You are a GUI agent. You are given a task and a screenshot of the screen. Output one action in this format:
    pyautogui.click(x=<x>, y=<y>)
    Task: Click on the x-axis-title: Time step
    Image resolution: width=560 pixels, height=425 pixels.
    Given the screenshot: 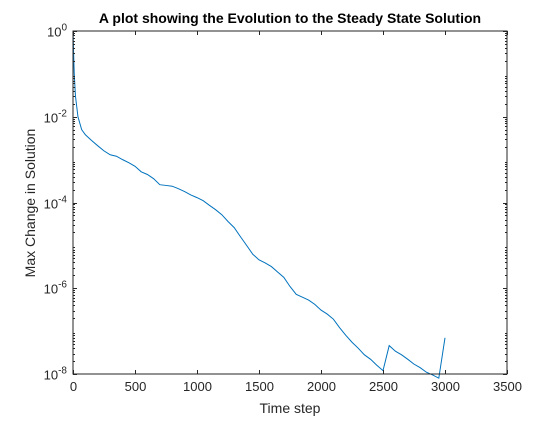 What is the action you would take?
    pyautogui.click(x=290, y=408)
    